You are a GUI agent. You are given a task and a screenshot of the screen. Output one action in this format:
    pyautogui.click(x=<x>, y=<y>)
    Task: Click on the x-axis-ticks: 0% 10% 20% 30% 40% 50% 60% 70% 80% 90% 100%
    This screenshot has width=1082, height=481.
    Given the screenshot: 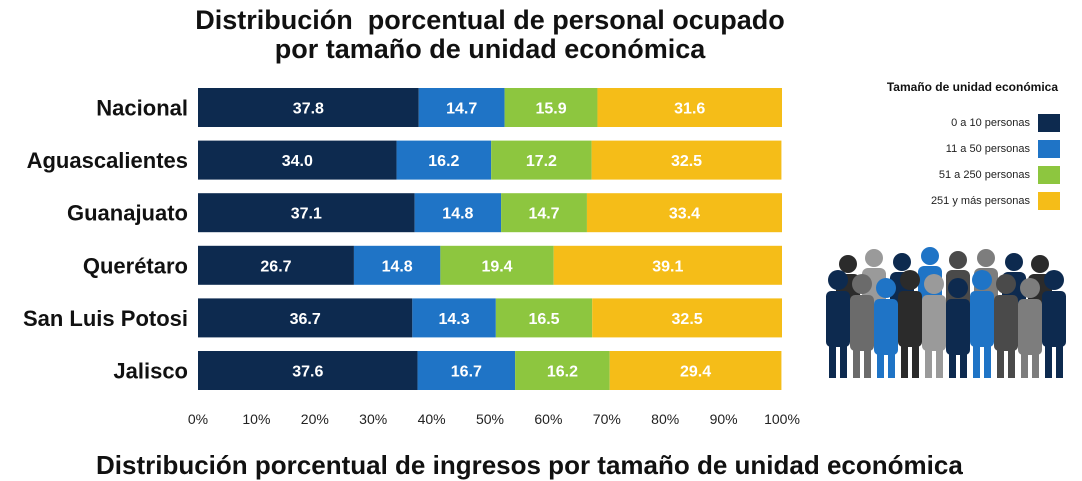 What is the action you would take?
    pyautogui.click(x=494, y=419)
    